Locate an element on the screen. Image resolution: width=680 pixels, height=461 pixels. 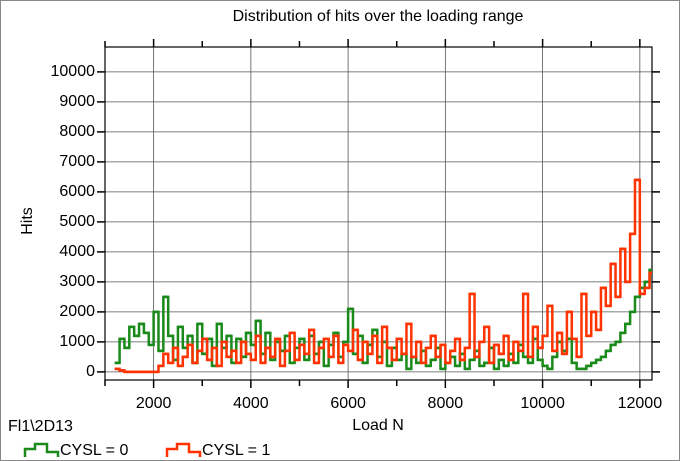
y-tick-label: 10000 is located at coordinates (73, 71).